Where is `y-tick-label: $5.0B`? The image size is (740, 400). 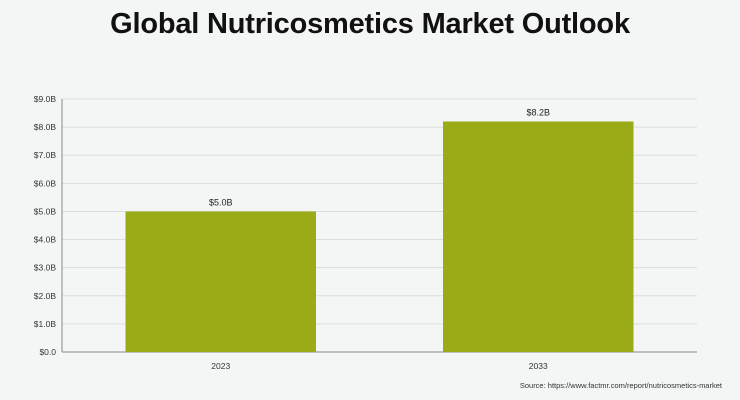 y-tick-label: $5.0B is located at coordinates (45, 211).